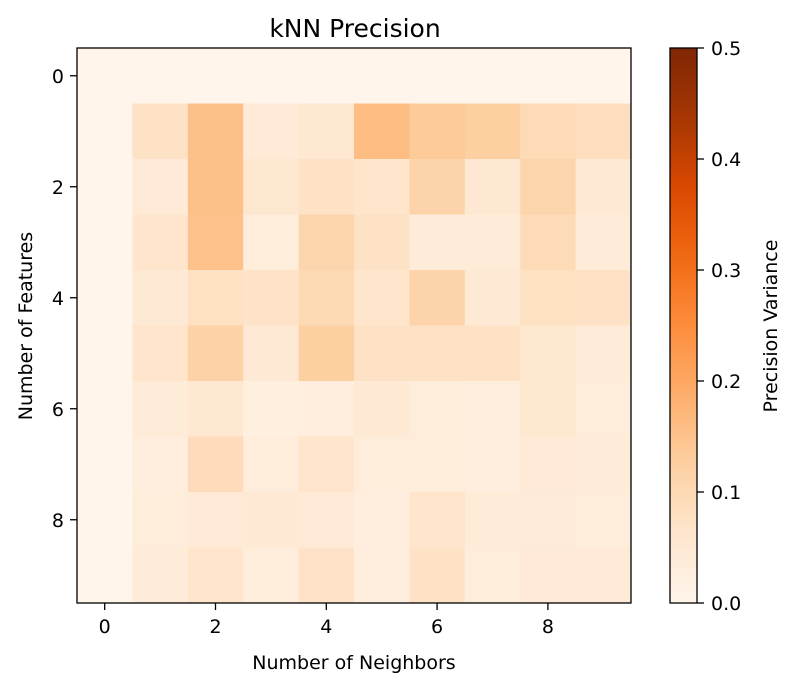  Describe the element at coordinates (58, 299) in the screenshot. I see `y-tick-label: 4` at that location.